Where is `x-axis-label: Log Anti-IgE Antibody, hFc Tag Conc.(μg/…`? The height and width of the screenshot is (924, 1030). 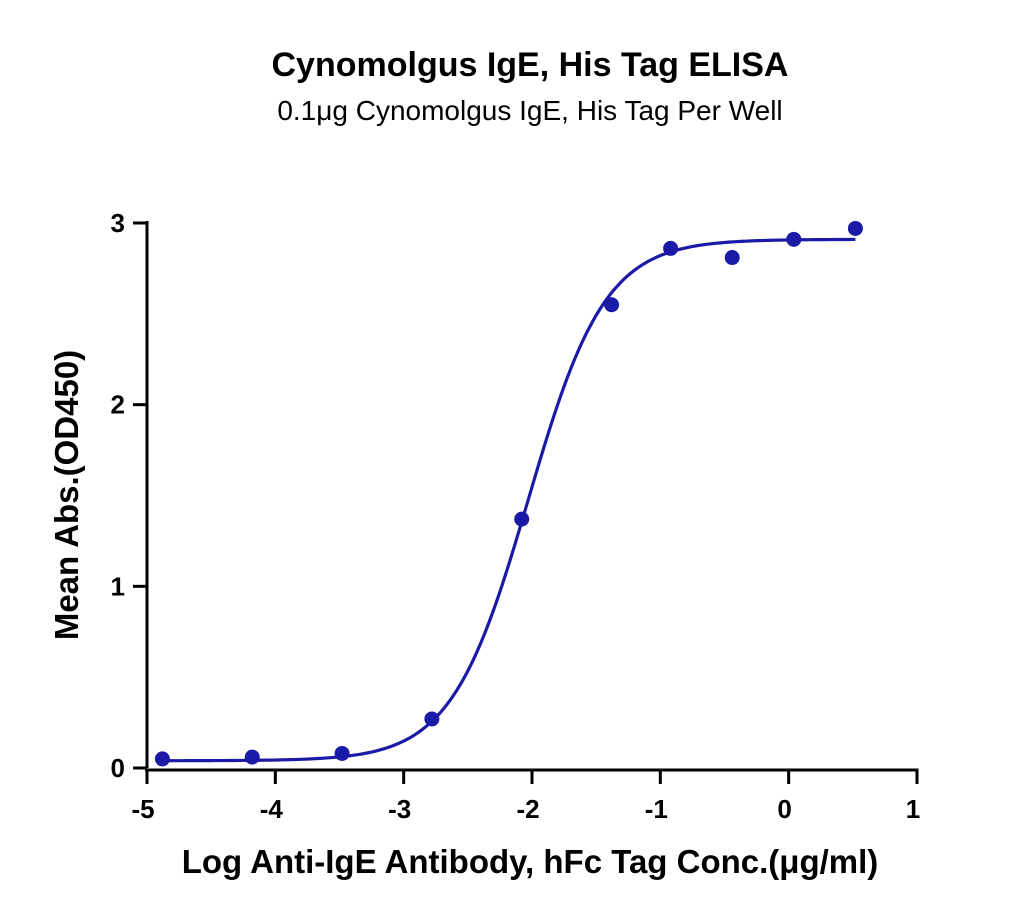
x-axis-label: Log Anti-IgE Antibody, hFc Tag Conc.(μg/… is located at coordinates (530, 861).